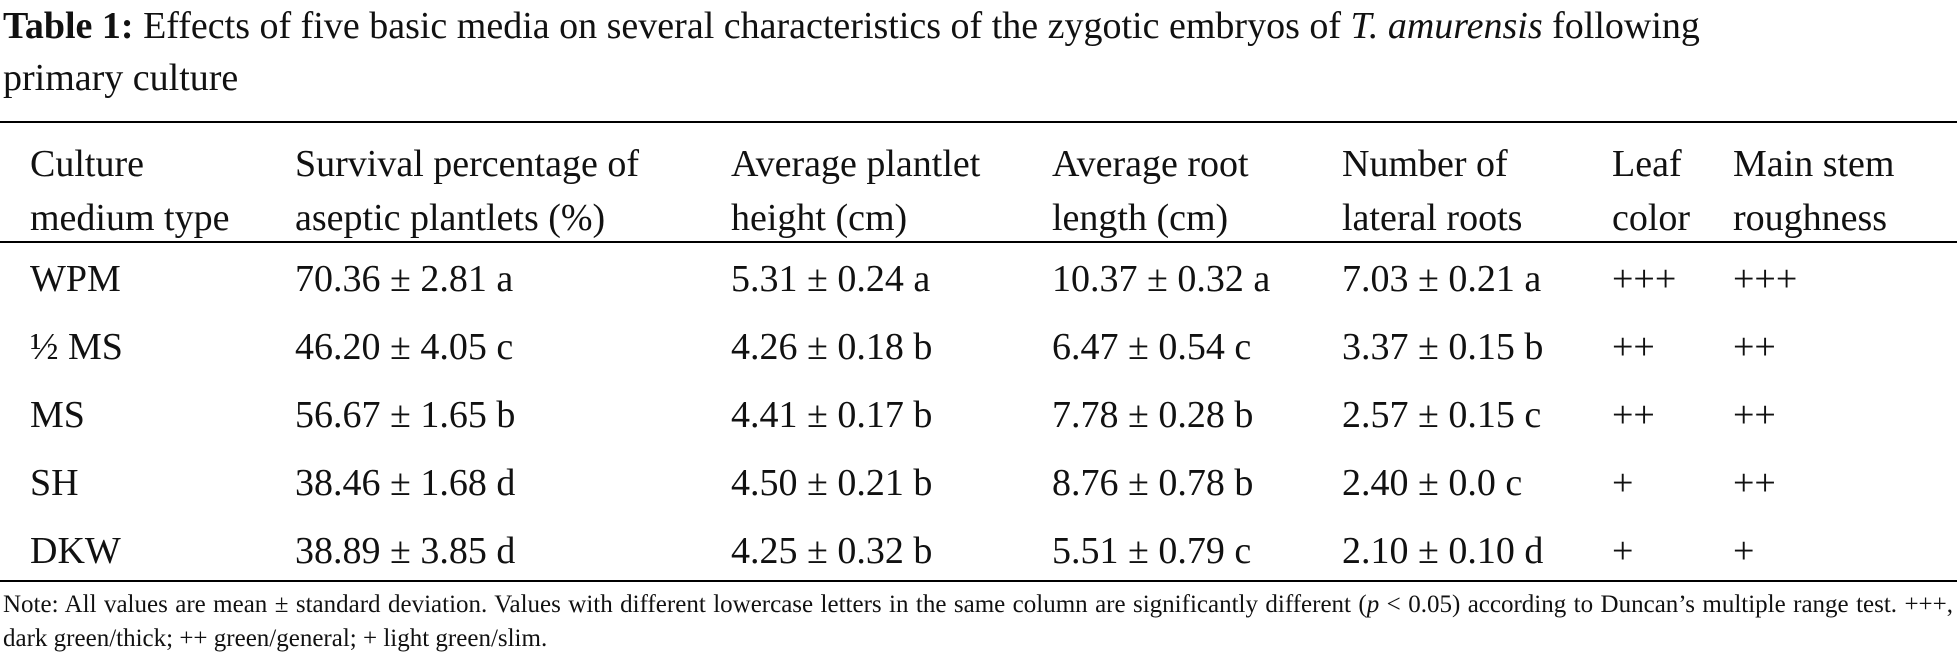 Image resolution: width=1957 pixels, height=665 pixels. What do you see at coordinates (1432, 191) in the screenshot?
I see `column-header-lateral-roots: Number of lateral roots` at bounding box center [1432, 191].